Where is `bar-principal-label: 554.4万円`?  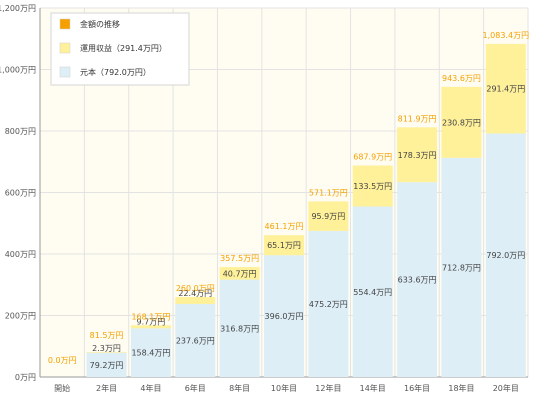 bar-principal-label: 554.4万円 is located at coordinates (372, 292).